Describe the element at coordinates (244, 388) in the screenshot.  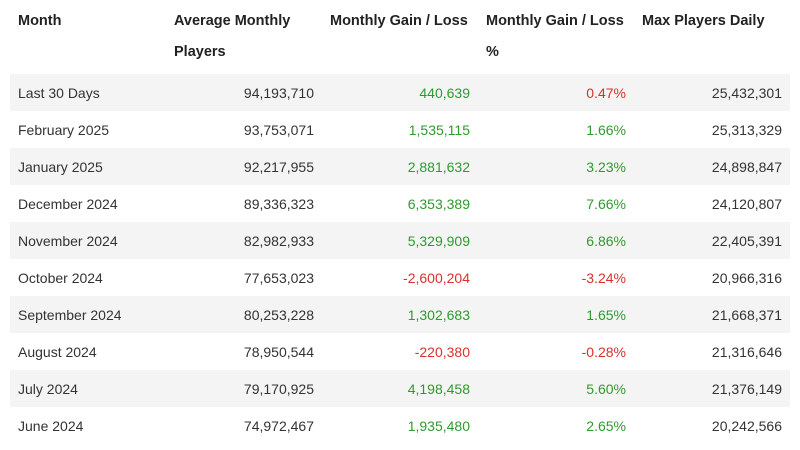
I see `cell-average-players: 79,170,925` at that location.